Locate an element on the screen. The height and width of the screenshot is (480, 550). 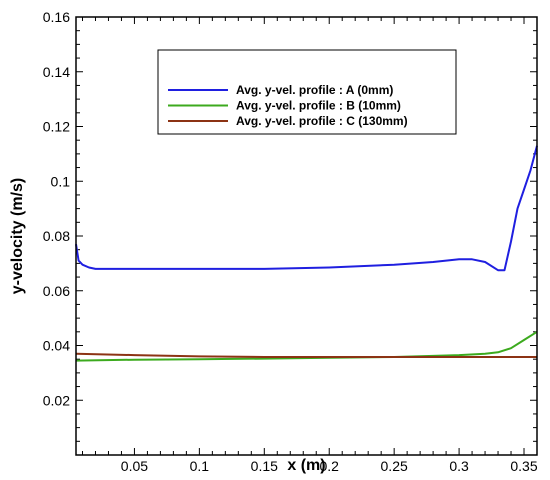
x-tick-label: 0.25 is located at coordinates (394, 466).